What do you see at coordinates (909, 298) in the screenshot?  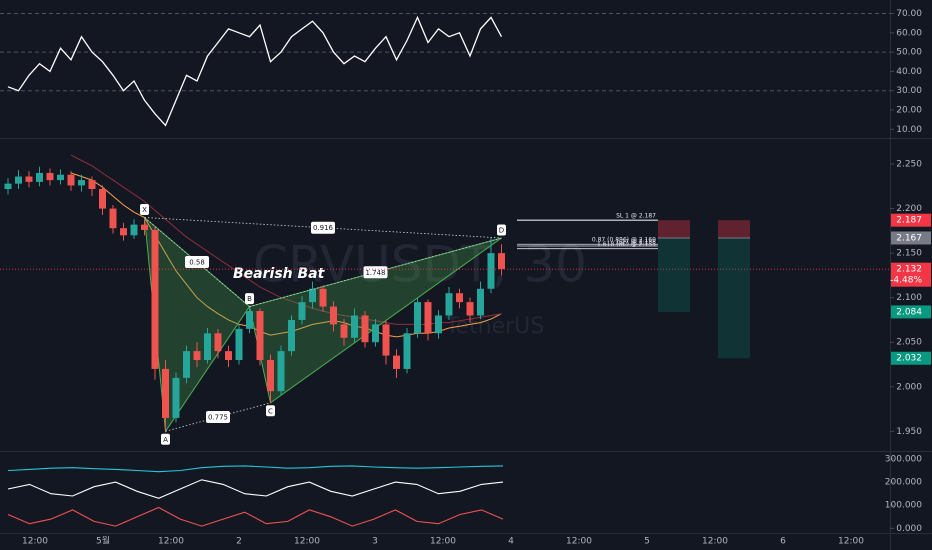 I see `y-tick-label: 2.100` at bounding box center [909, 298].